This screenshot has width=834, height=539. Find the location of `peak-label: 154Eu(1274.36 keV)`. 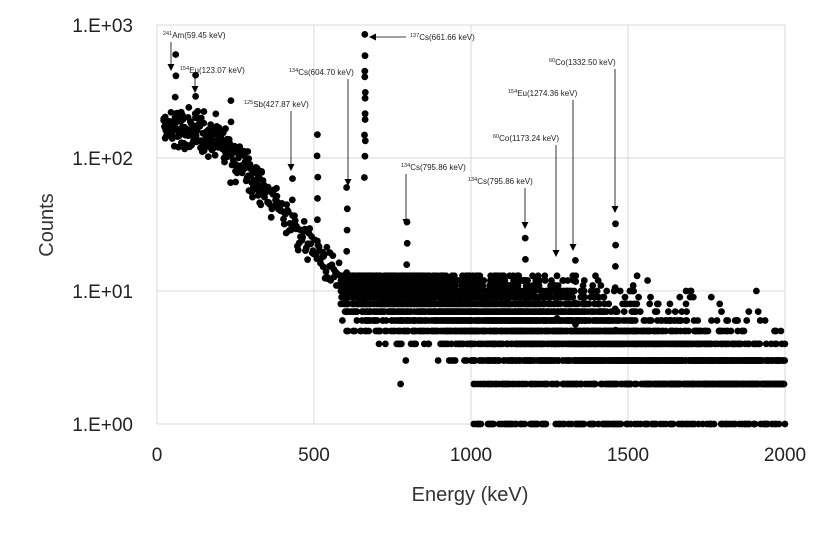

peak-label: 154Eu(1274.36 keV) is located at coordinates (543, 93).